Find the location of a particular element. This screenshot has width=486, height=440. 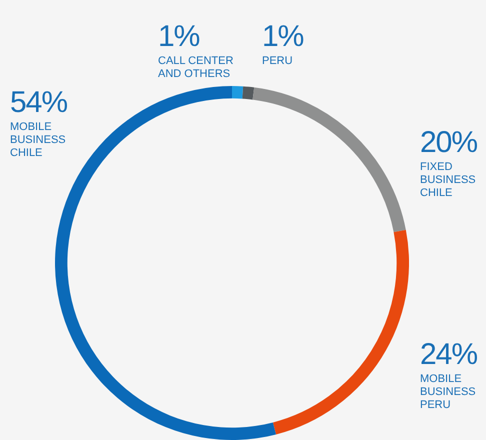

data-label: 20% is located at coordinates (449, 142).